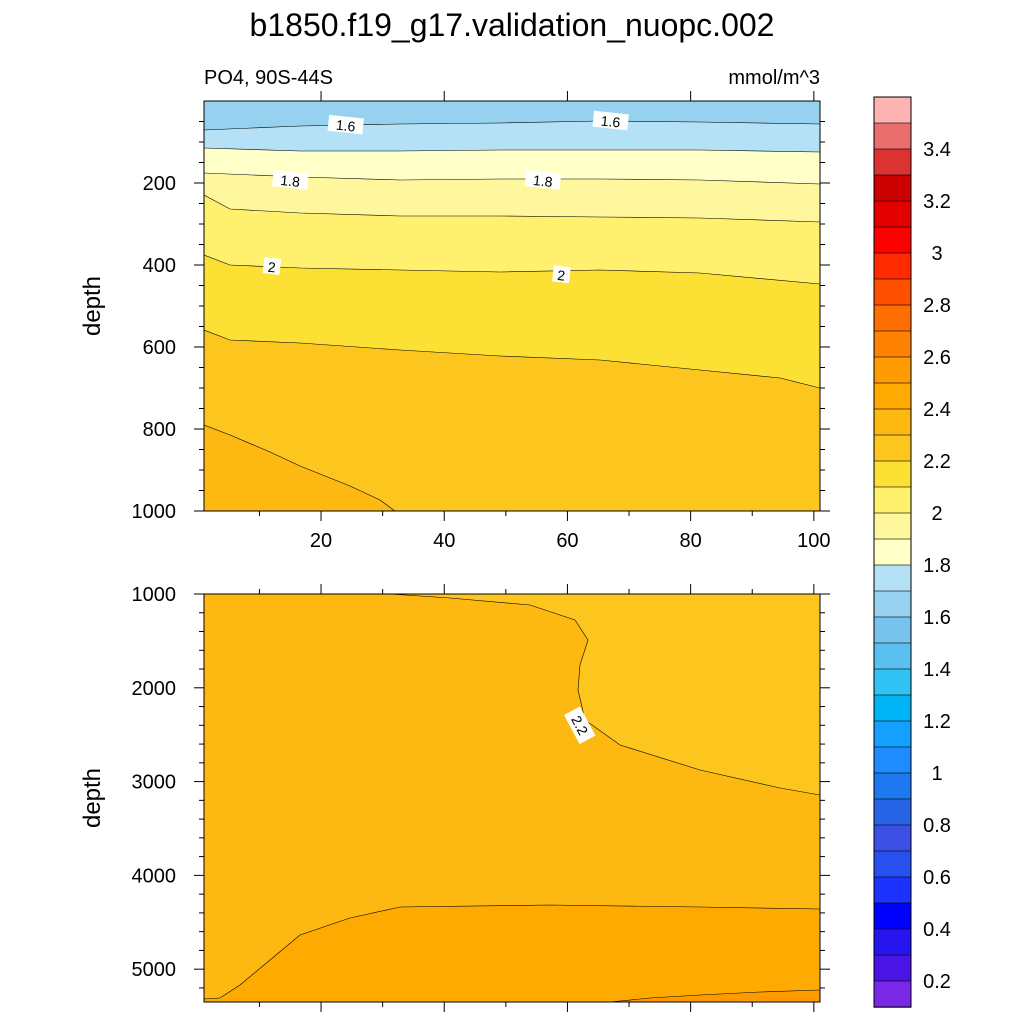 This screenshot has width=1024, height=1024. What do you see at coordinates (937, 722) in the screenshot?
I see `colorbar-label: 1.2` at bounding box center [937, 722].